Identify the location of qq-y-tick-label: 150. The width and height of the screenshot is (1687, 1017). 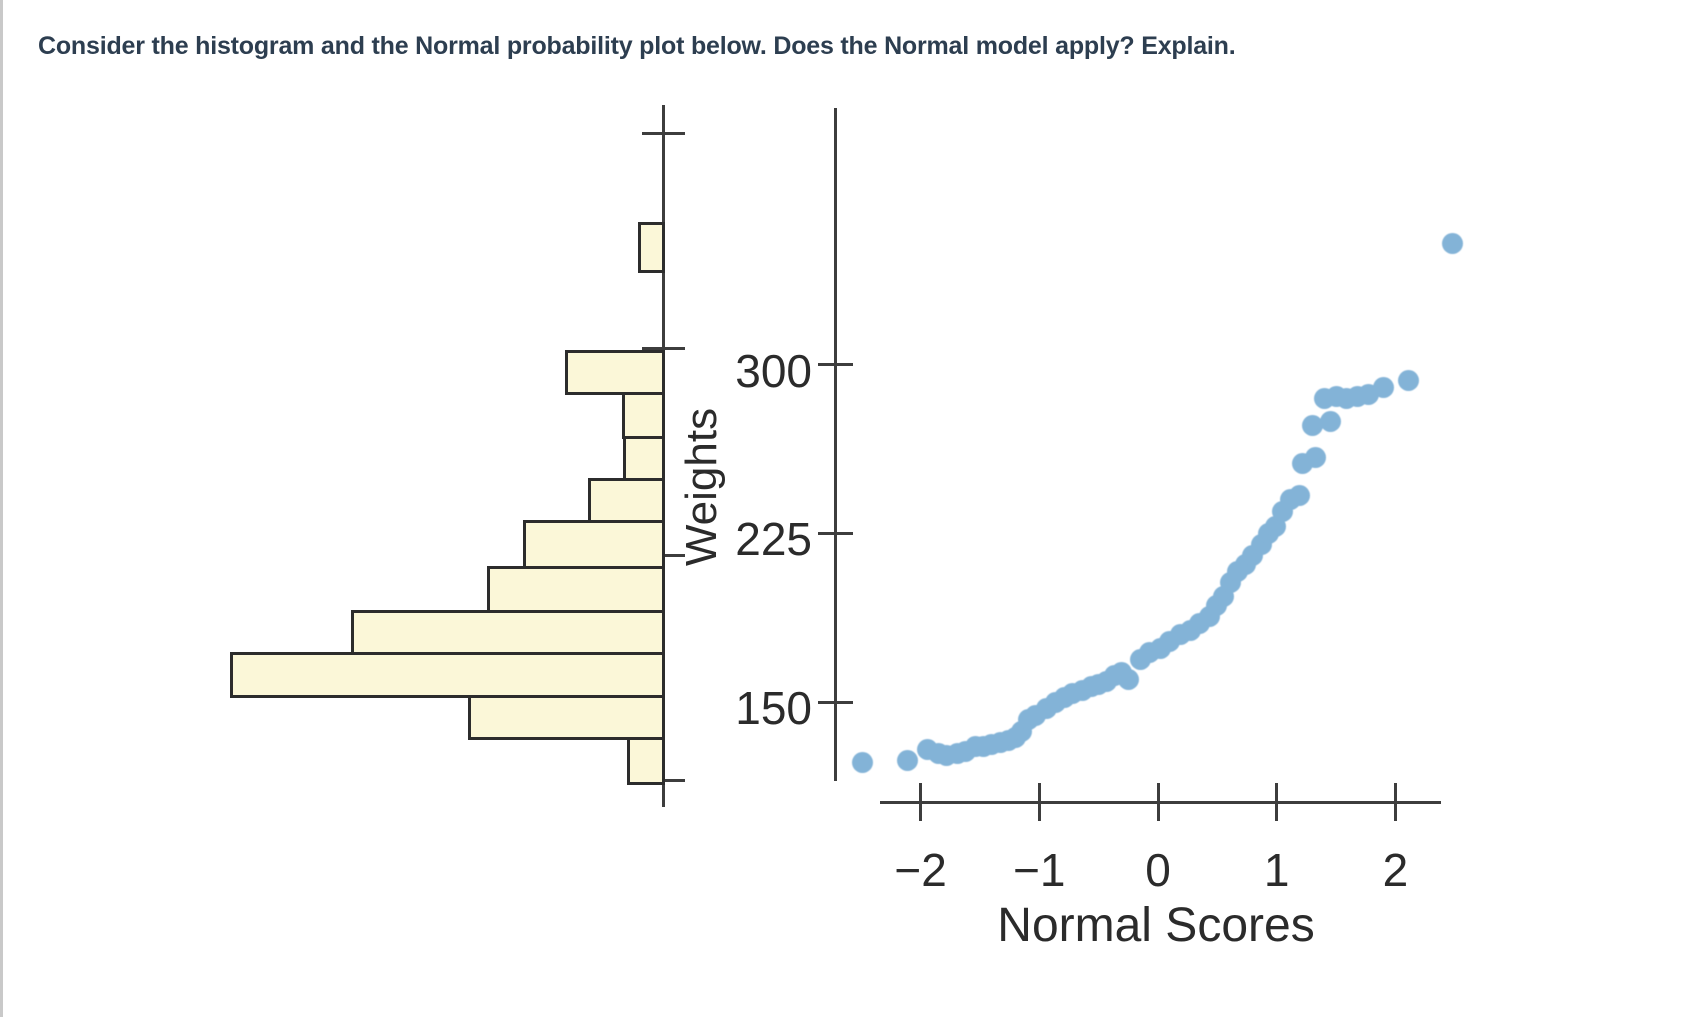
(773, 708).